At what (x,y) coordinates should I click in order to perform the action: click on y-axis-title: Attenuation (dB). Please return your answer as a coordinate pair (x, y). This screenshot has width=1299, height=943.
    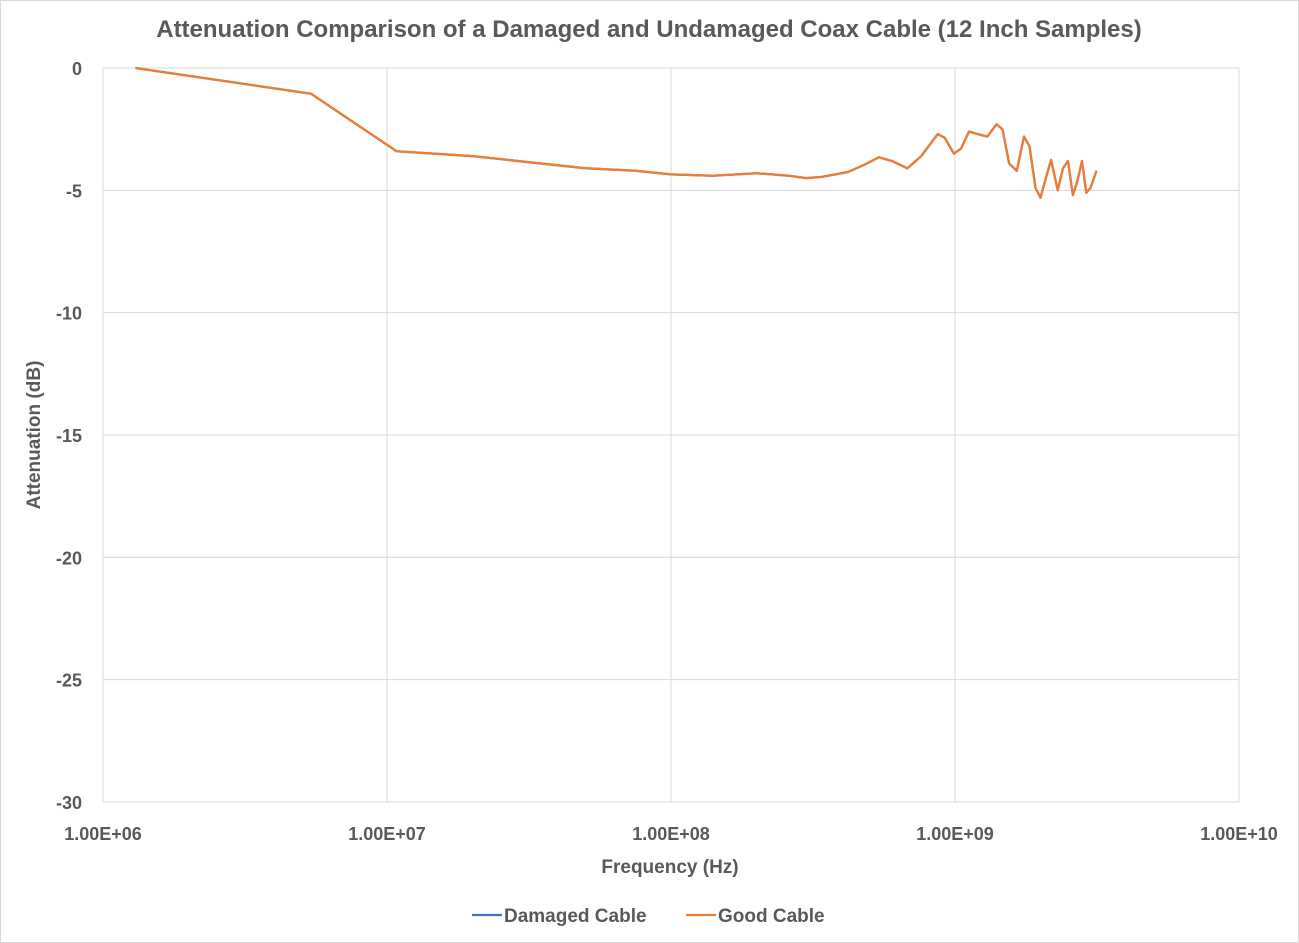
    Looking at the image, I should click on (34, 435).